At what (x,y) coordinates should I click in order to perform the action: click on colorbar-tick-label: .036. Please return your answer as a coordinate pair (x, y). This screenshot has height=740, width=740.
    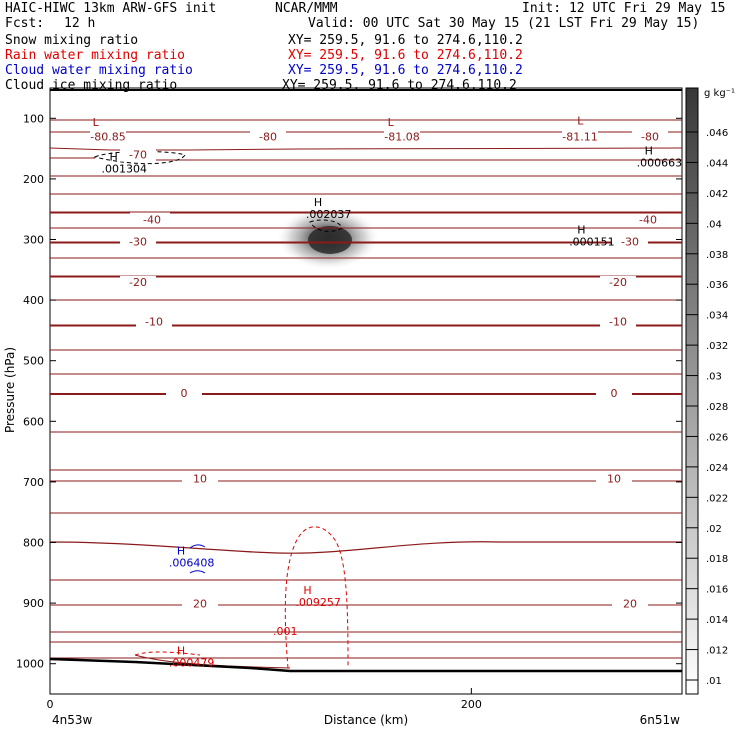
    Looking at the image, I should click on (717, 285).